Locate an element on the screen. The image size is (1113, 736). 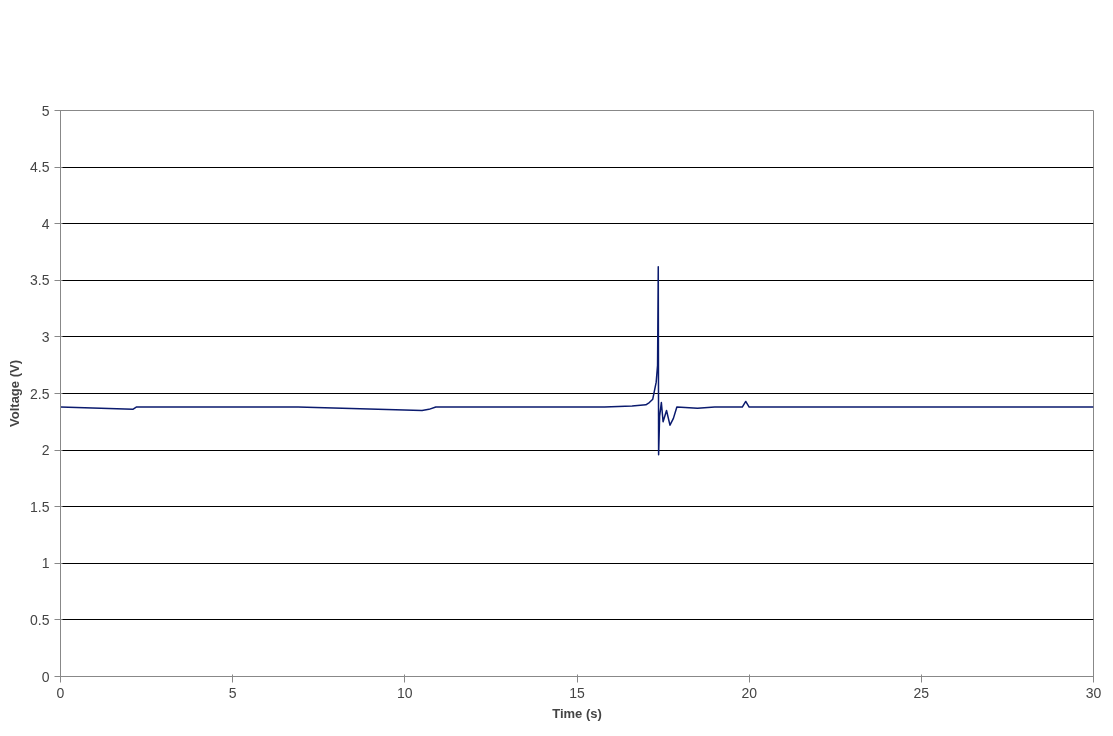
y-tick-label: 5 is located at coordinates (45, 110).